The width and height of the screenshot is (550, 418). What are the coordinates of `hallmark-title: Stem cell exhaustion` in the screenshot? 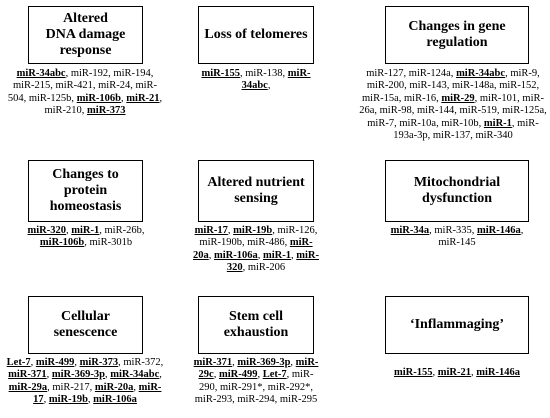 It's located at (256, 324).